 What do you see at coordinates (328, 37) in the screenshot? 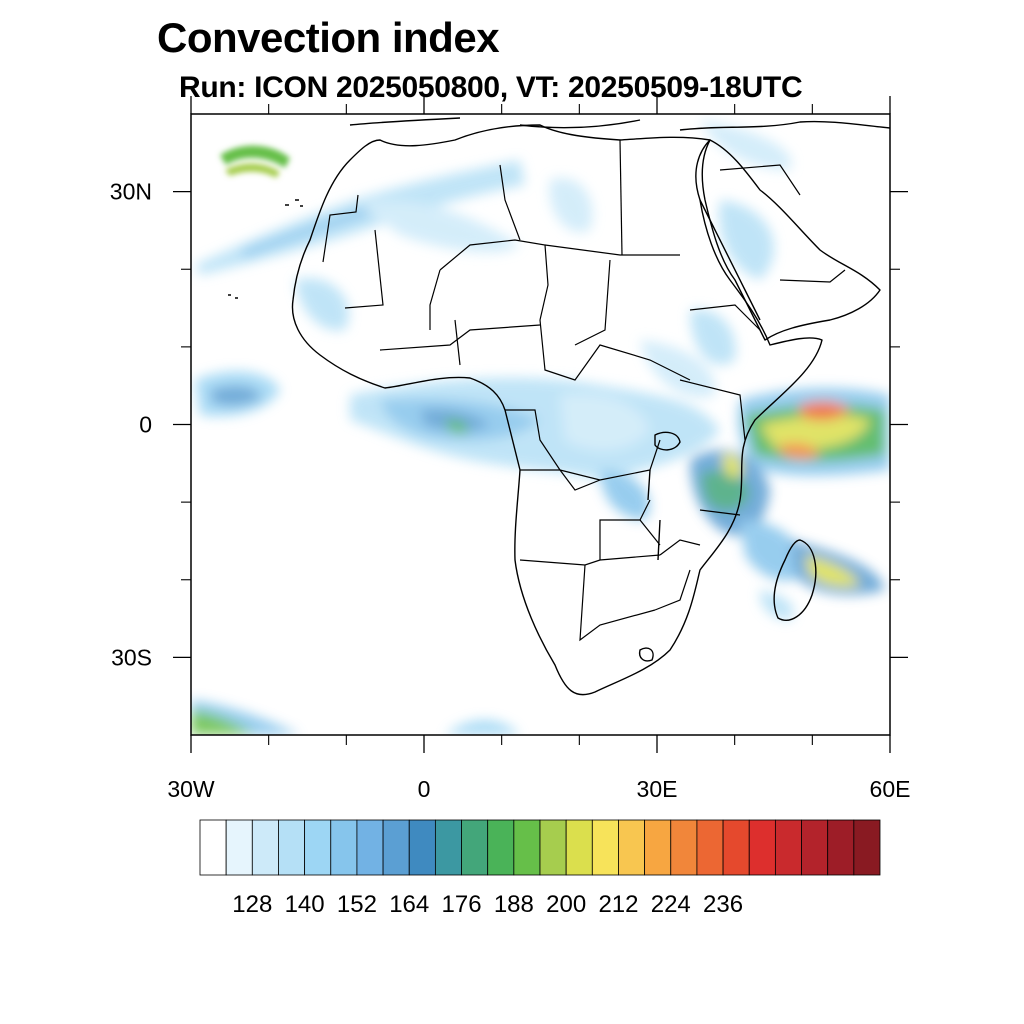
I see `map-title: Convection index` at bounding box center [328, 37].